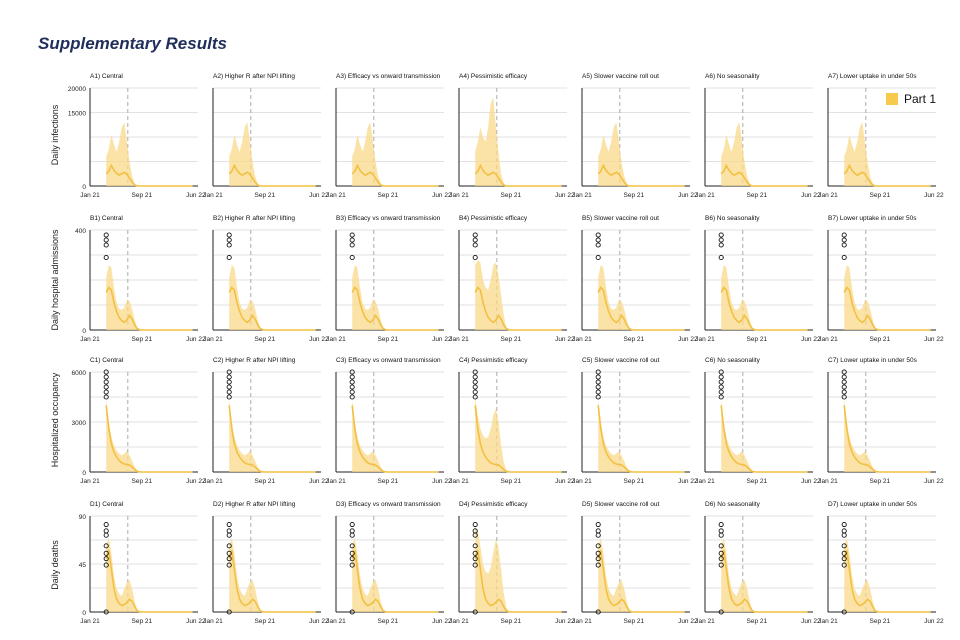 This screenshot has height=640, width=960. What do you see at coordinates (388, 76) in the screenshot?
I see `panel-title: A3) Efficacy vs onward transmission` at bounding box center [388, 76].